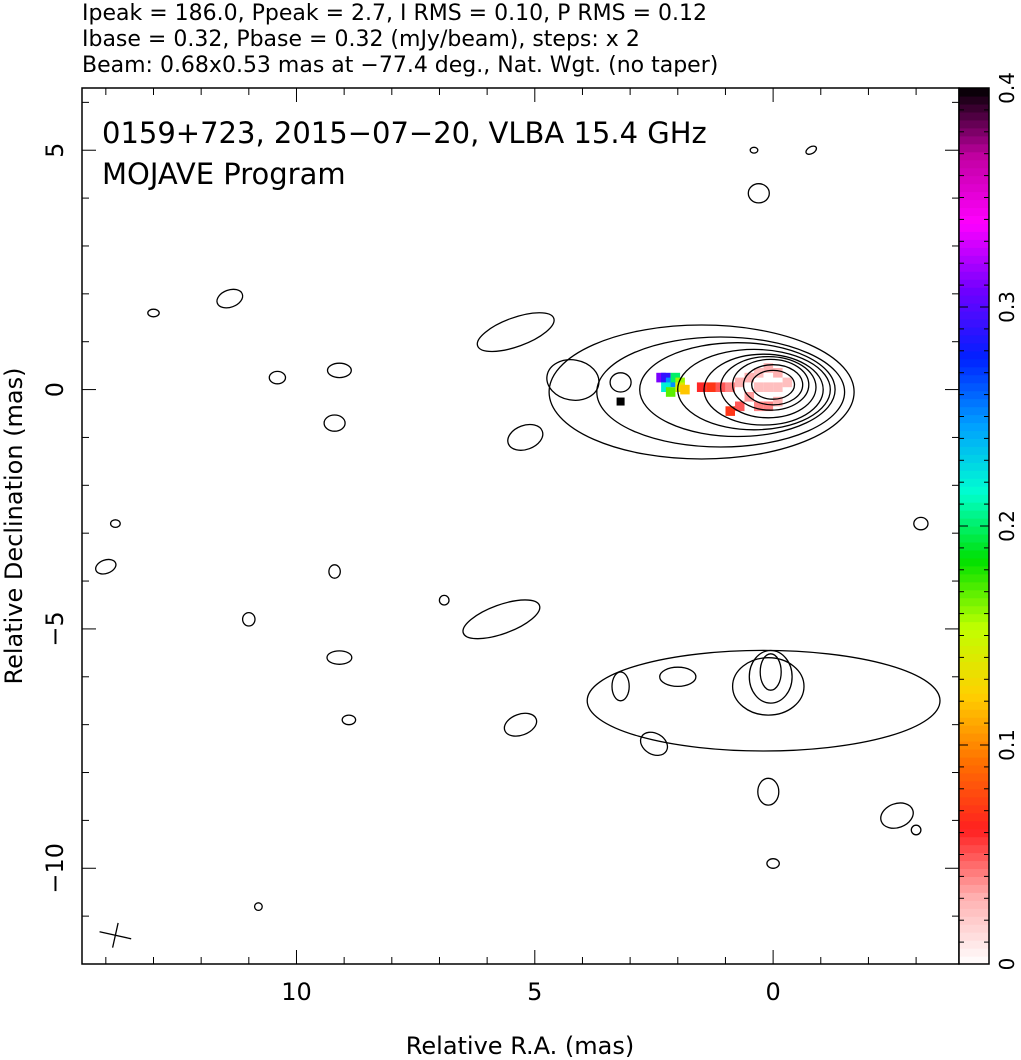  Describe the element at coordinates (531, 992) in the screenshot. I see `x-tick-labels: 10 5 0` at that location.